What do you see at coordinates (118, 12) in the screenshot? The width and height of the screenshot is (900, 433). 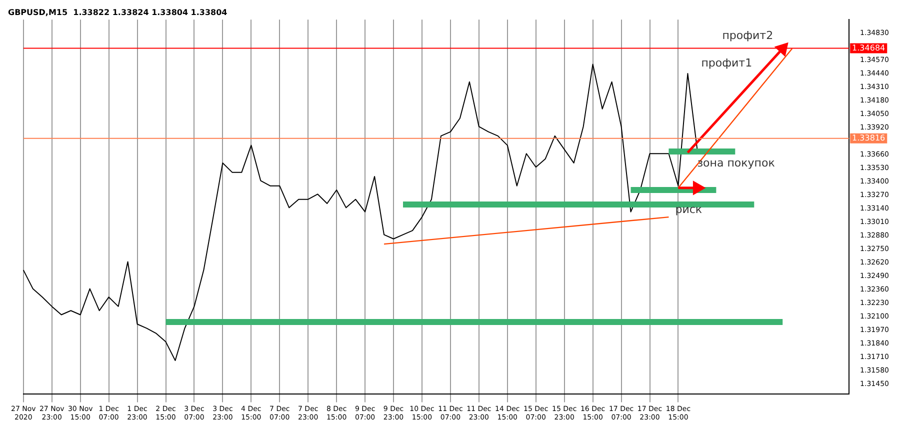 I see `chart-title: GBPUSD,M15 1.33822 1.33824 1.33804 1.33804` at bounding box center [118, 12].